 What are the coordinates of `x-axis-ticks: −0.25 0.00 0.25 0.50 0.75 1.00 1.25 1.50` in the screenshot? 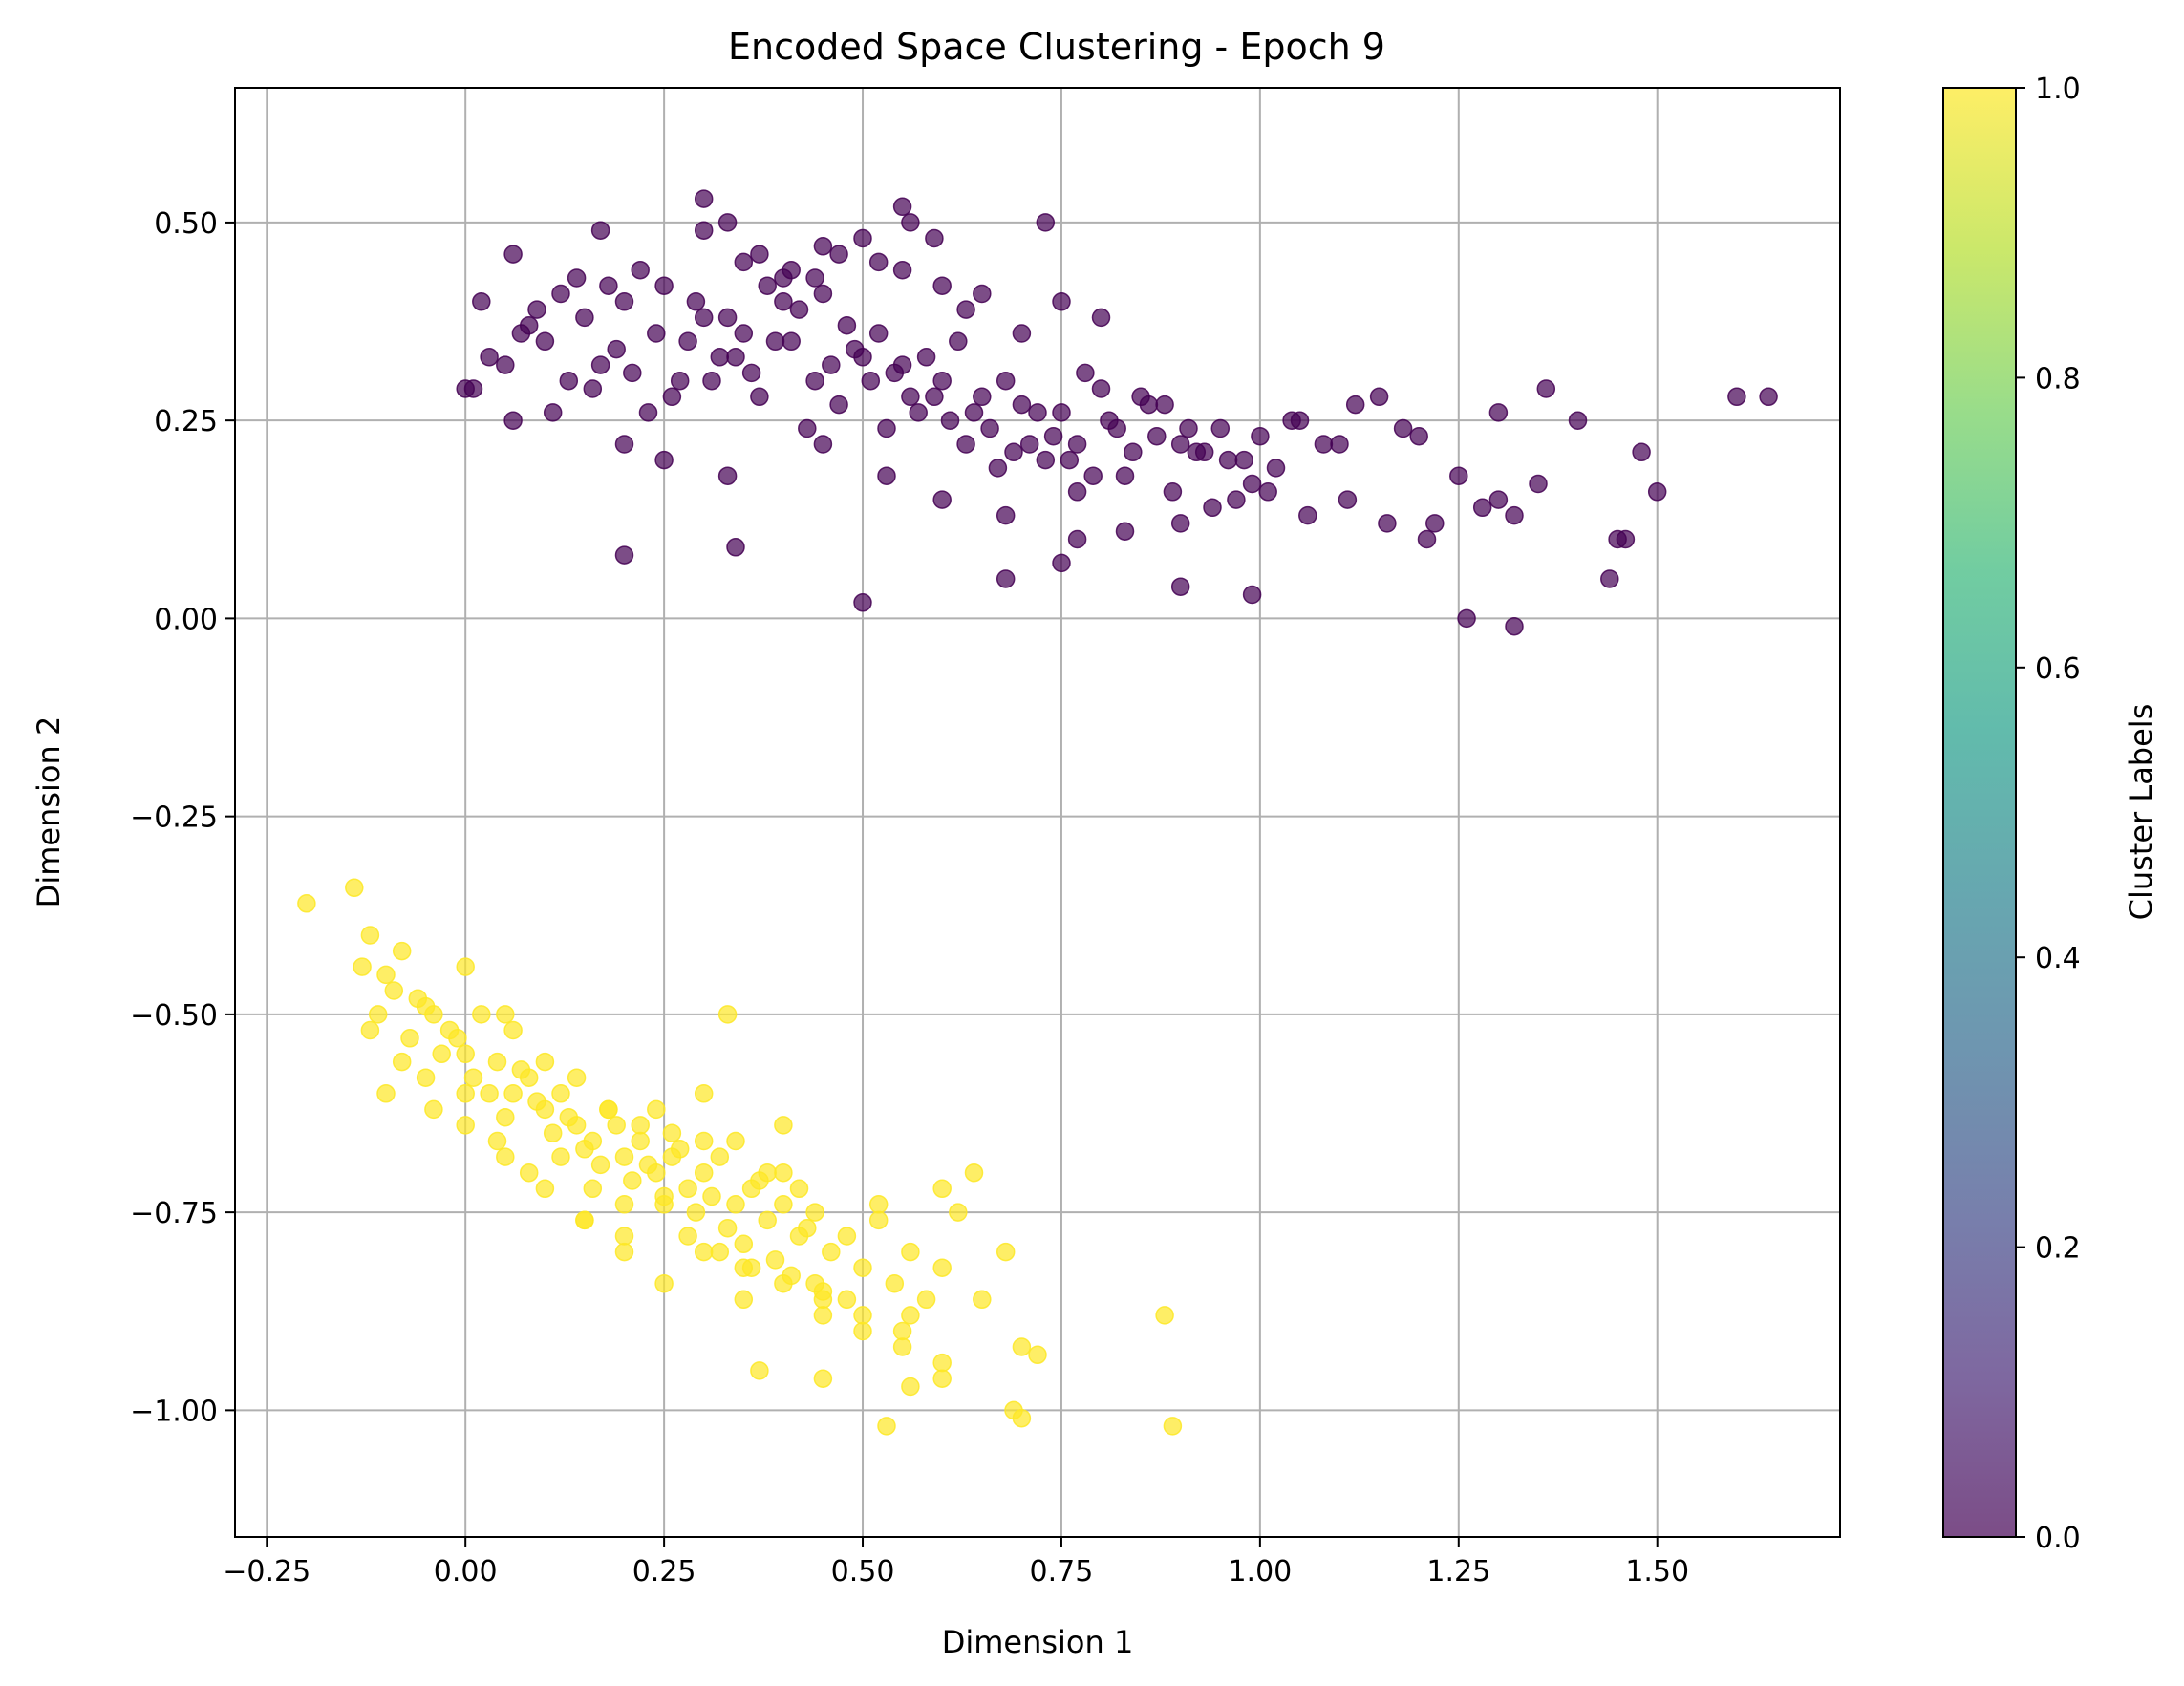 It's located at (956, 1563).